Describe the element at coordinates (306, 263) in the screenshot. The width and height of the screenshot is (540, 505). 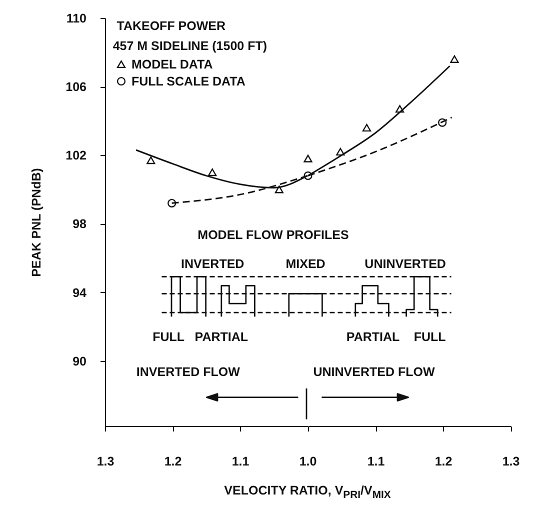
I see `annotation: MIXED` at that location.